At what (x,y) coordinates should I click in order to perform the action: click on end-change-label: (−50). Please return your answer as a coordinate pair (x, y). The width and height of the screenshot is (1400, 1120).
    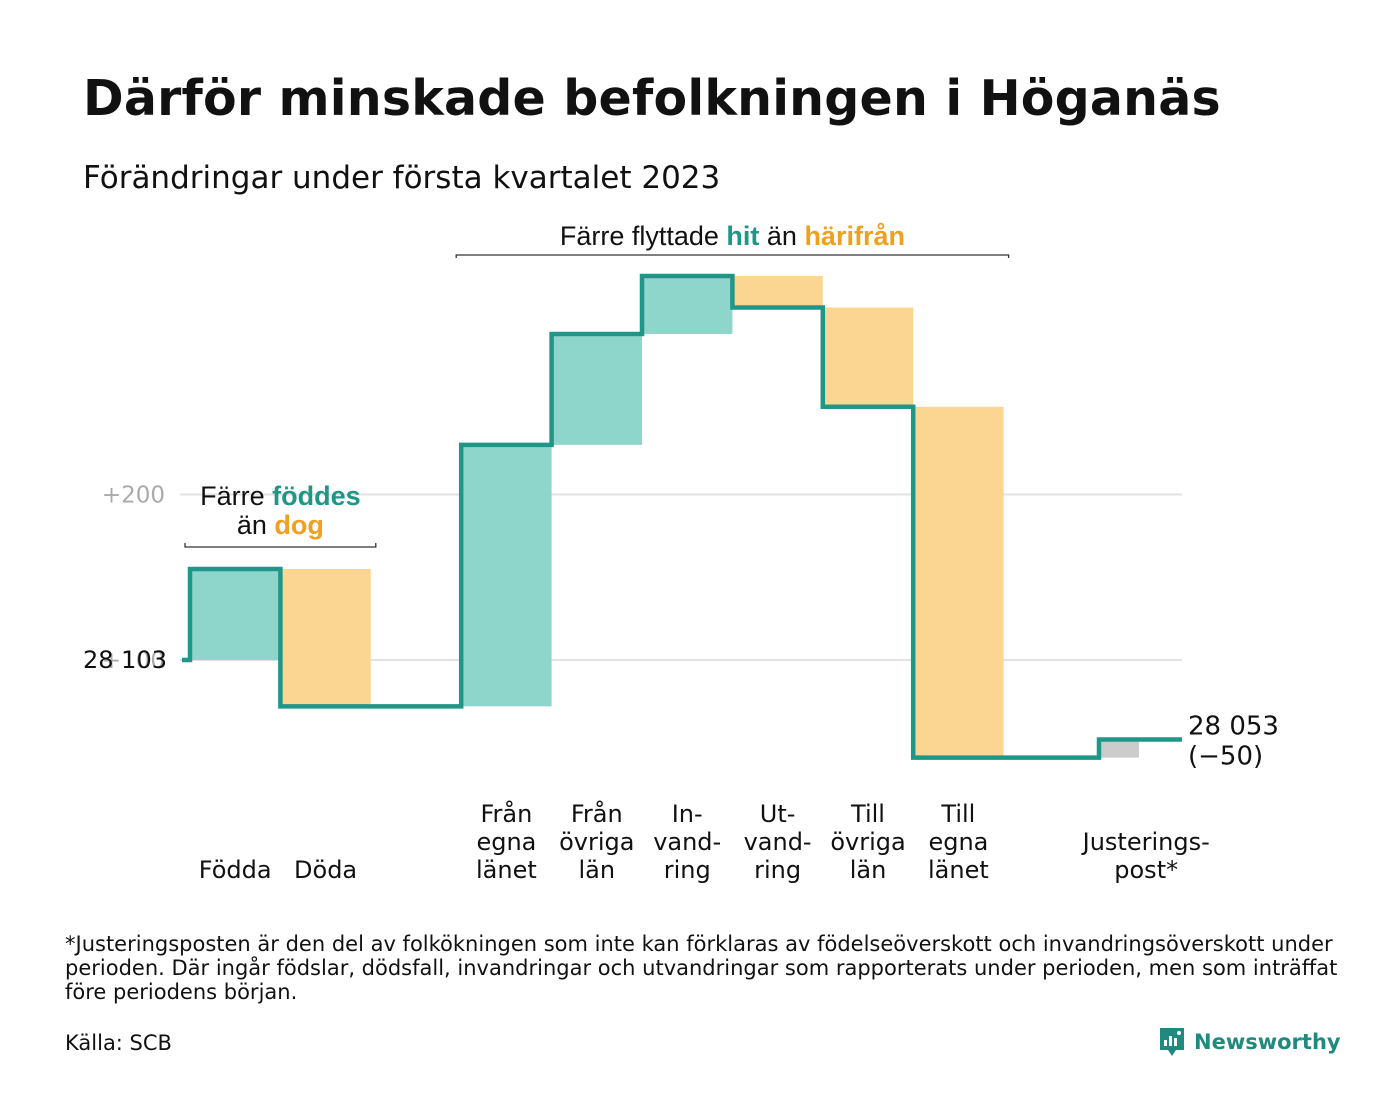
    Looking at the image, I should click on (1225, 756).